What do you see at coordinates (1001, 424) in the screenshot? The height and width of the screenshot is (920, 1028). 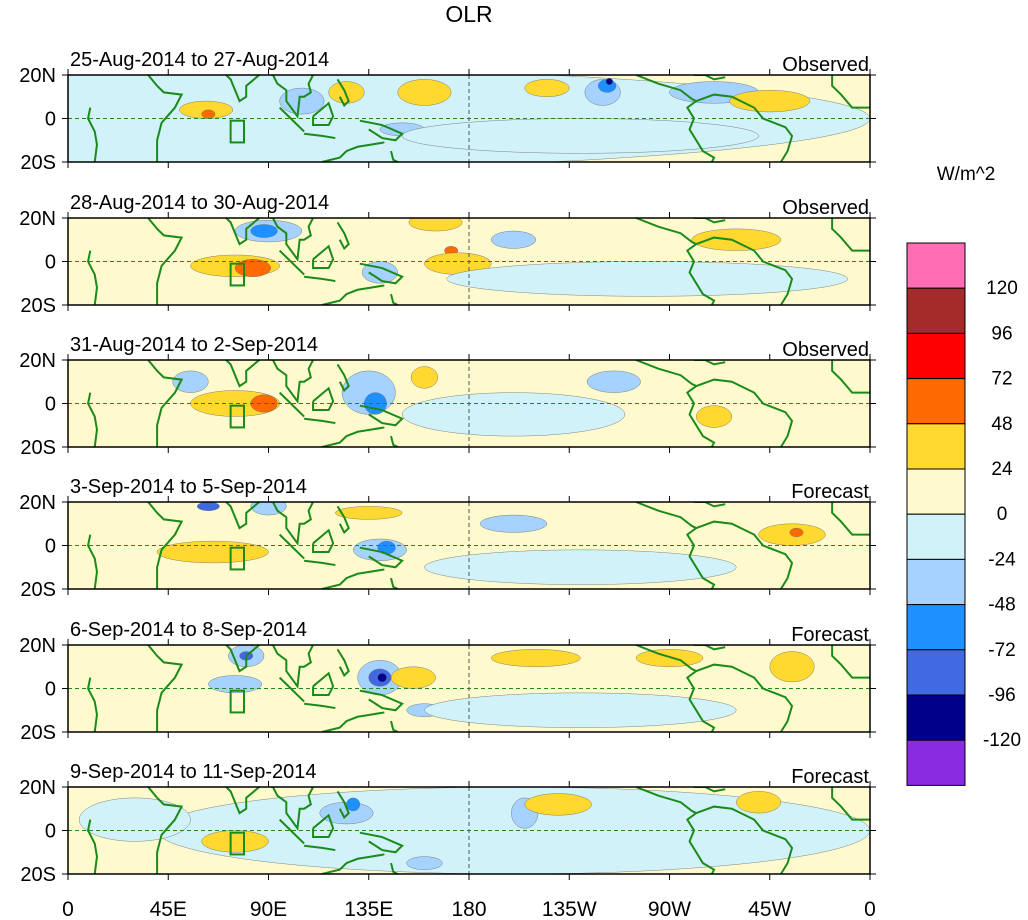 I see `colorbar-label: 48` at bounding box center [1001, 424].